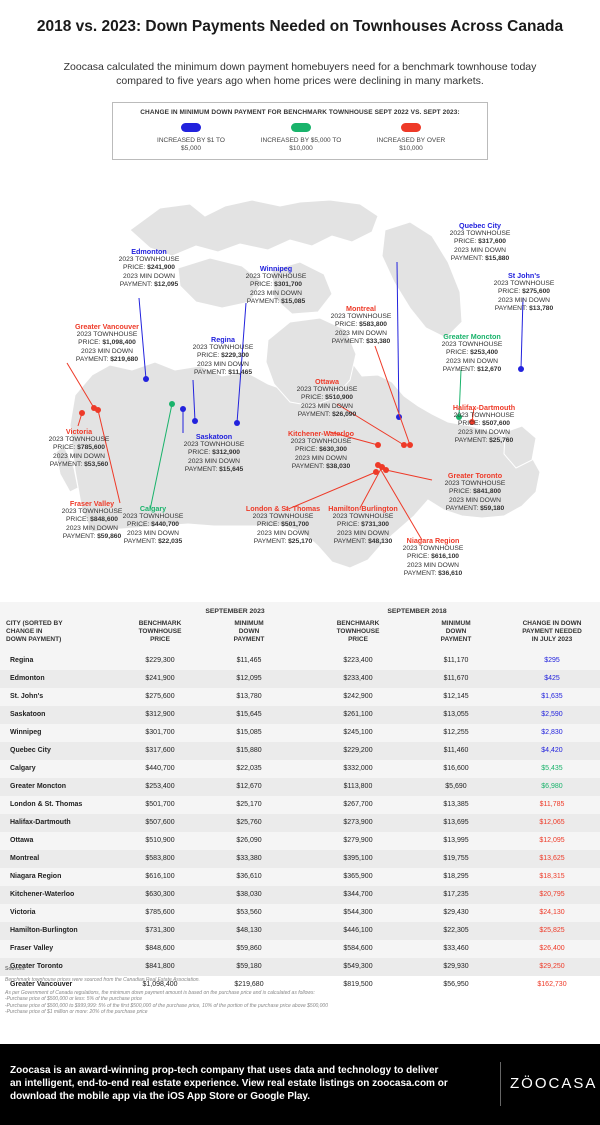 Image resolution: width=600 pixels, height=1125 pixels. What do you see at coordinates (249, 639) in the screenshot?
I see `header-line: PAYMENT` at bounding box center [249, 639].